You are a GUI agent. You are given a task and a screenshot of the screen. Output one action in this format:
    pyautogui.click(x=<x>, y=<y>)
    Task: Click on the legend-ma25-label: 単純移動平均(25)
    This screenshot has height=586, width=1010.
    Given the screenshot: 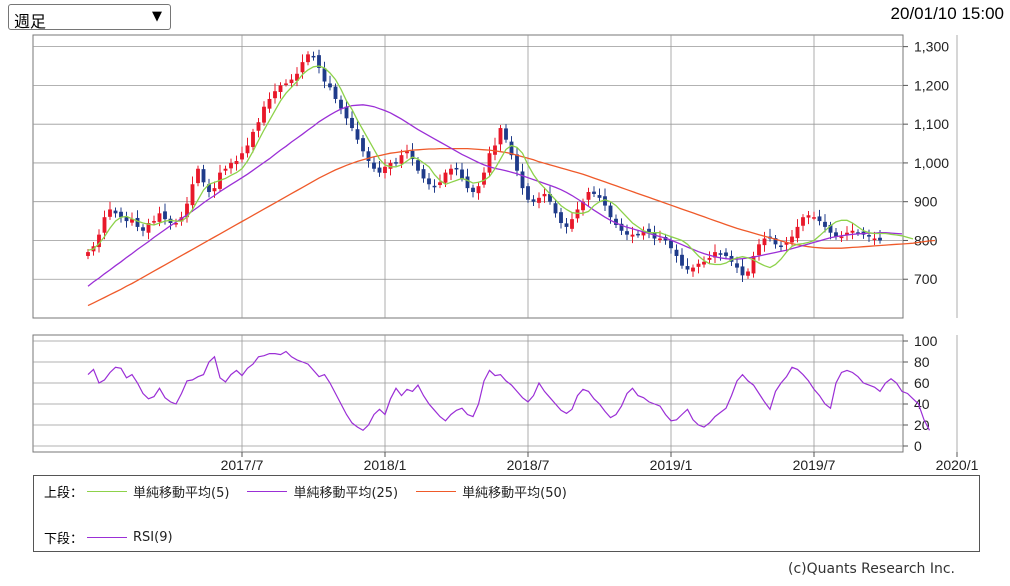 What is the action you would take?
    pyautogui.click(x=346, y=493)
    